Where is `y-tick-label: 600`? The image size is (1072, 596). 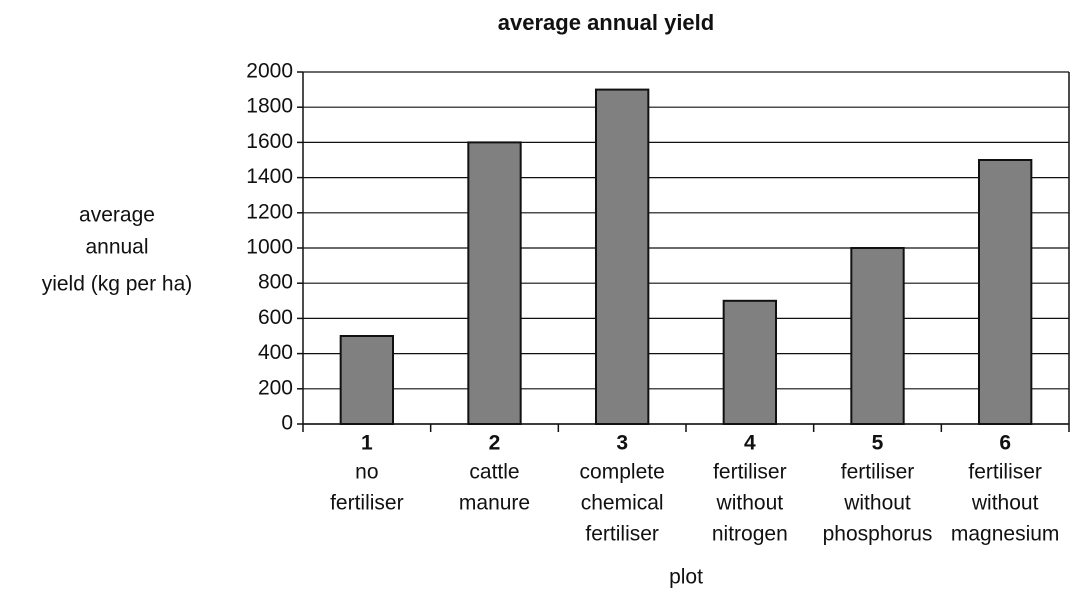
y-tick-label: 600 is located at coordinates (275, 317).